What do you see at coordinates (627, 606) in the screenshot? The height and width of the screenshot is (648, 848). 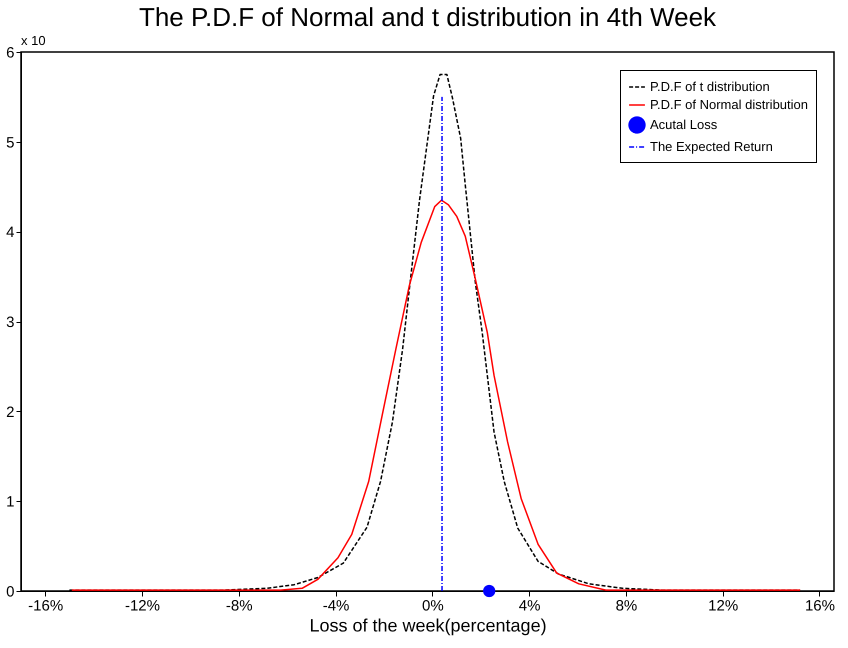 I see `x-tick-label: 8%` at bounding box center [627, 606].